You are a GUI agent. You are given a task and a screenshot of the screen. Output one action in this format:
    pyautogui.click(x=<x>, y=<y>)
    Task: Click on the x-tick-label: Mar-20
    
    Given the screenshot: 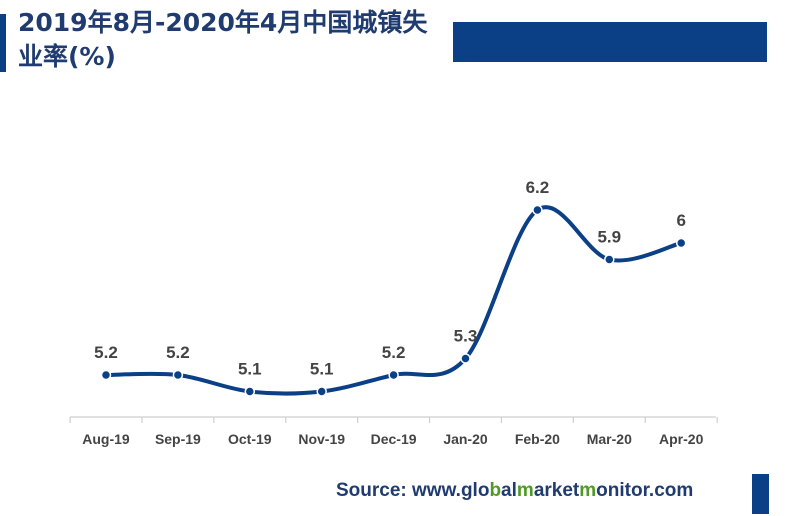 What is the action you would take?
    pyautogui.click(x=609, y=439)
    